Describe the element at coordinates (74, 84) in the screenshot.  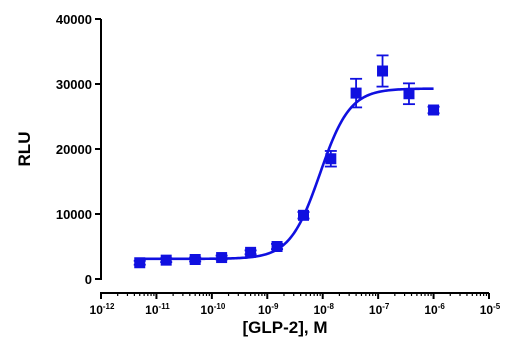
I see `y-tick-label: 30000` at that location.